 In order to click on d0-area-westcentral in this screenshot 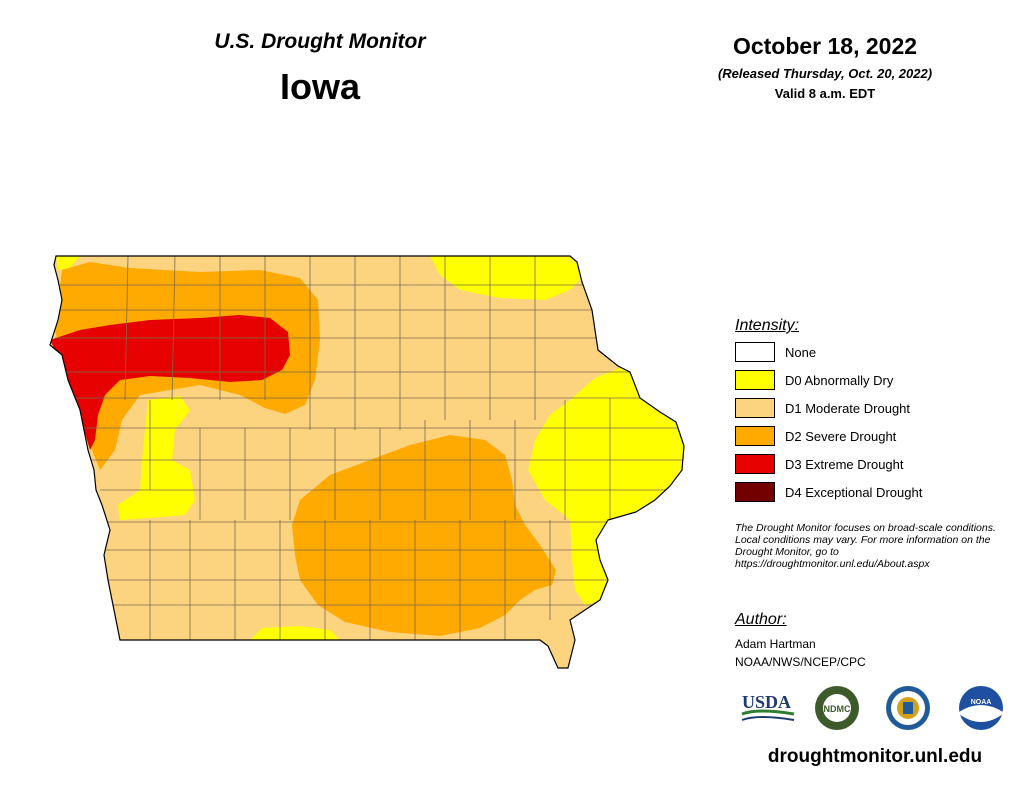, I will do `click(156, 458)`.